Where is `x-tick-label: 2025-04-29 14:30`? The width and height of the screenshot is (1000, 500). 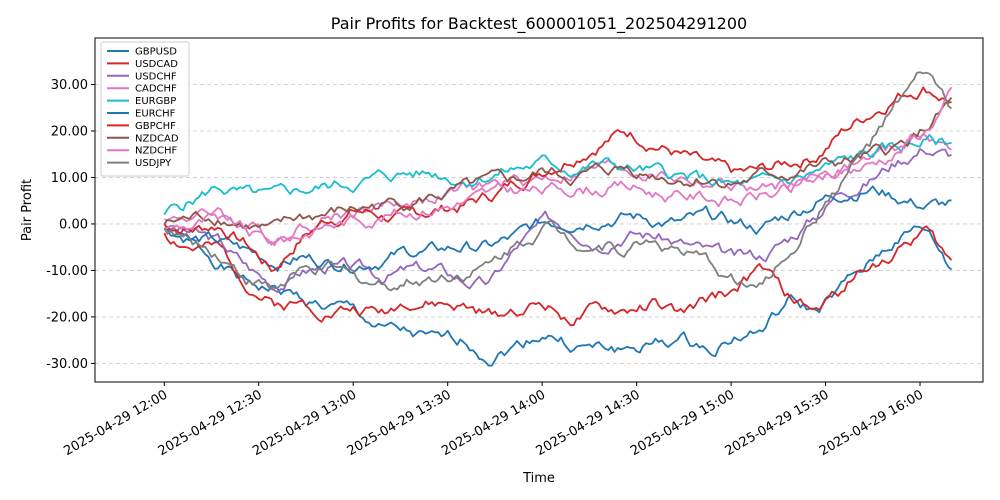
x-tick-label: 2025-04-29 14:30 is located at coordinates (588, 423).